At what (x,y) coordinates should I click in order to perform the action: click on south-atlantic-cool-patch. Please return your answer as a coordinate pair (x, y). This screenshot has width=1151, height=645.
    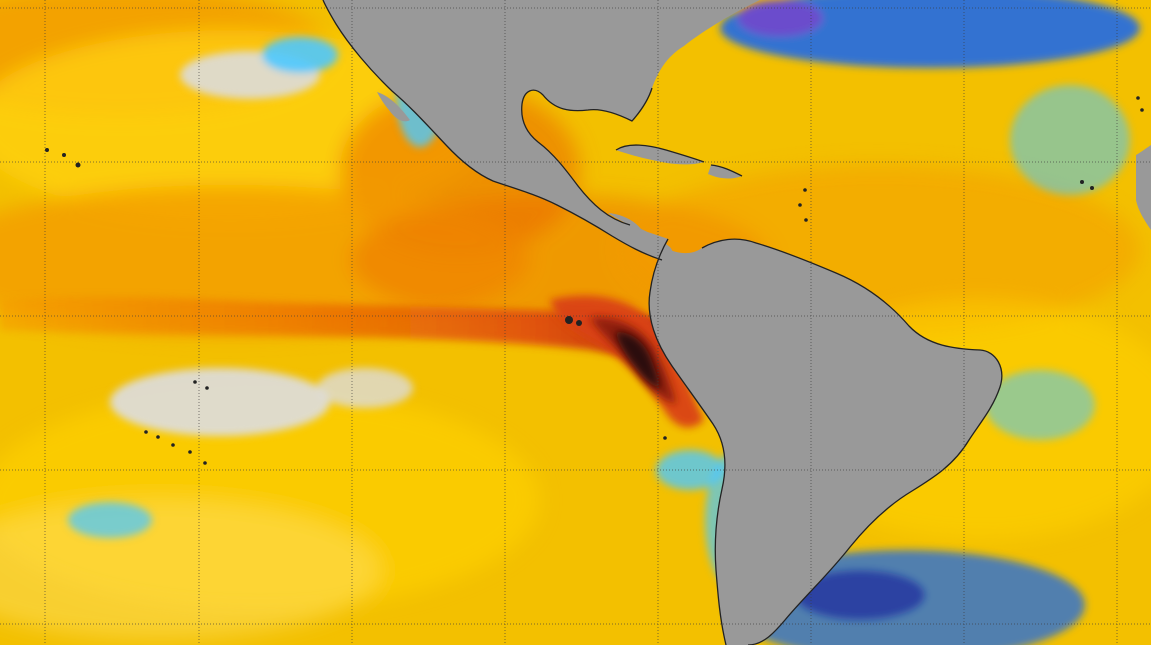
    Looking at the image, I should click on (1040, 405).